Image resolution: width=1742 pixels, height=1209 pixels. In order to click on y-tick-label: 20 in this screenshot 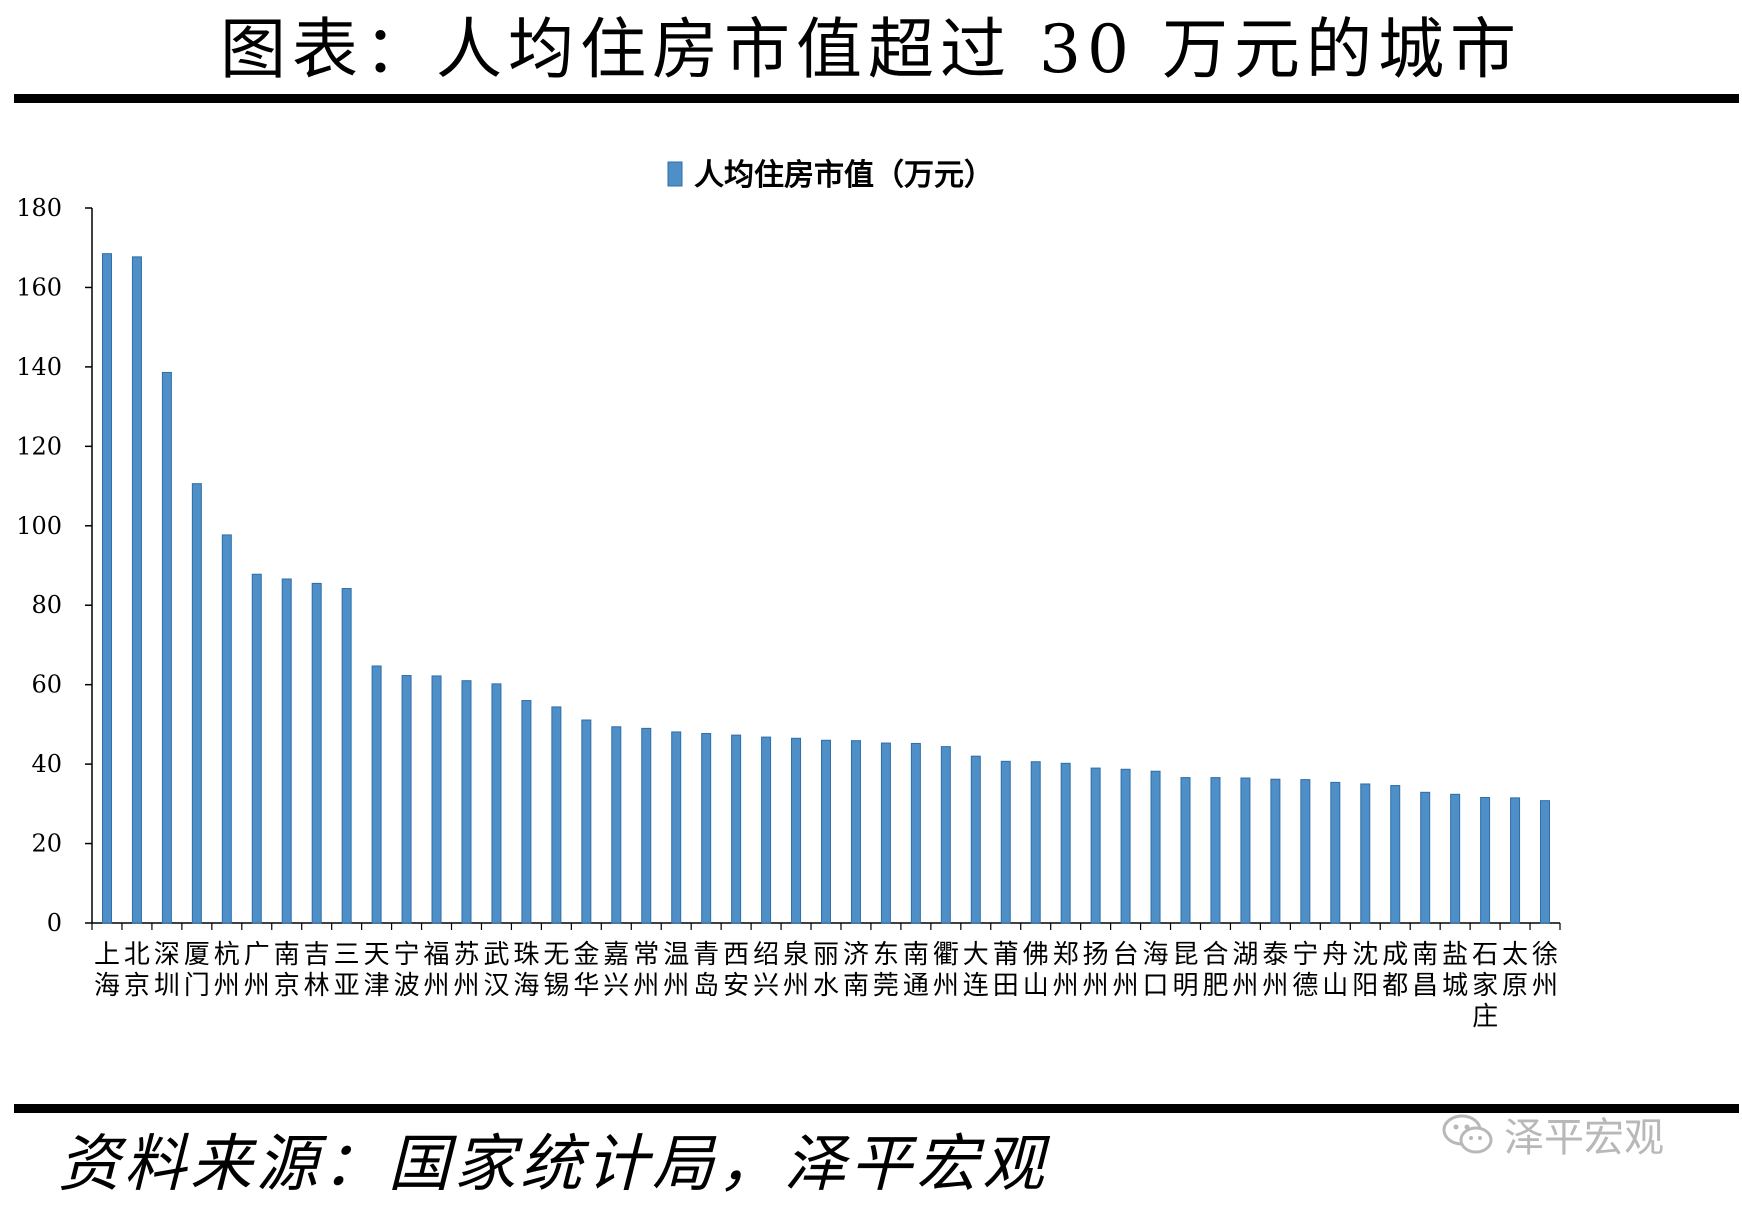, I will do `click(46, 844)`.